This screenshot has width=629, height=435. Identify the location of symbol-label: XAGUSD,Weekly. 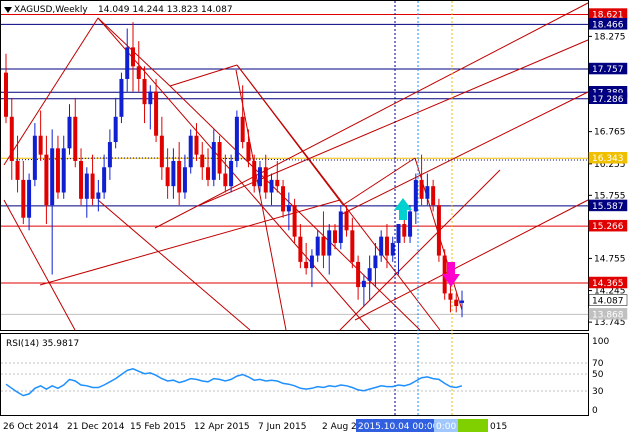
(51, 10).